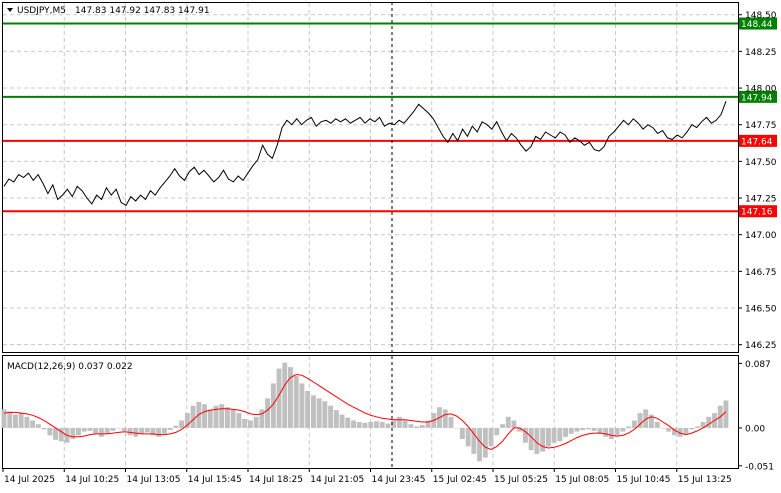 This screenshot has height=493, width=781. I want to click on macd-label: MACD(12,26,9) 0.037 0.022, so click(70, 367).